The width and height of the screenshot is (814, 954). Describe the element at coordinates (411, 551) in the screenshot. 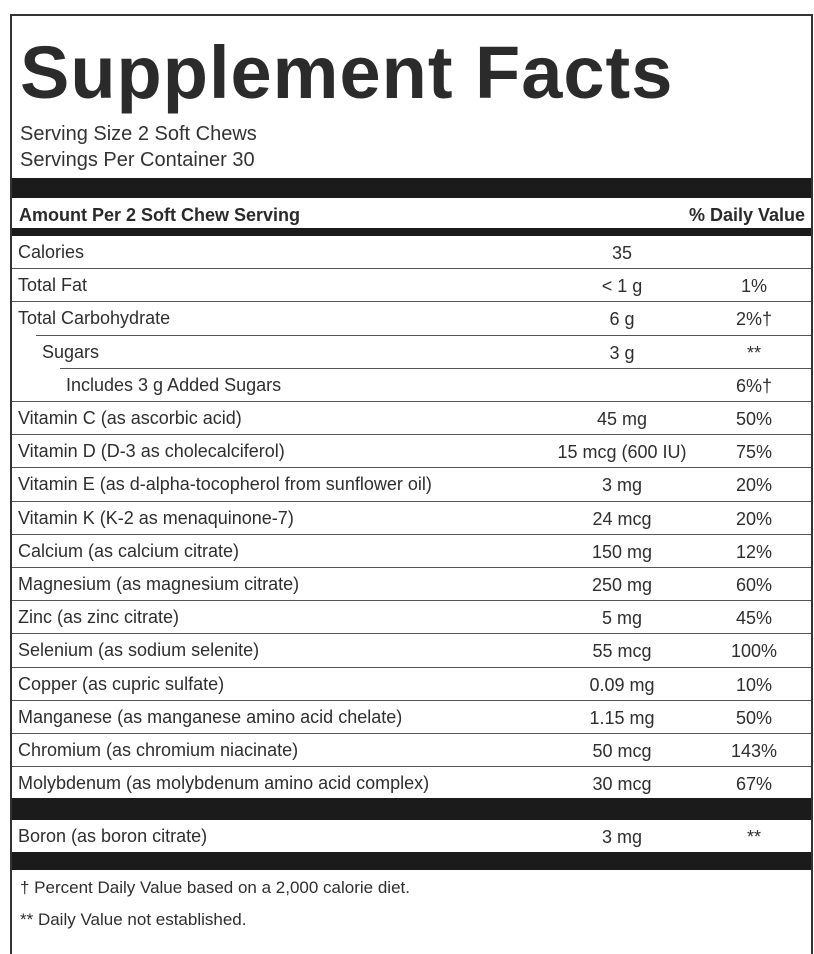

I see `table-row: Calcium (as calcium citrate) 150 mg 12%` at that location.